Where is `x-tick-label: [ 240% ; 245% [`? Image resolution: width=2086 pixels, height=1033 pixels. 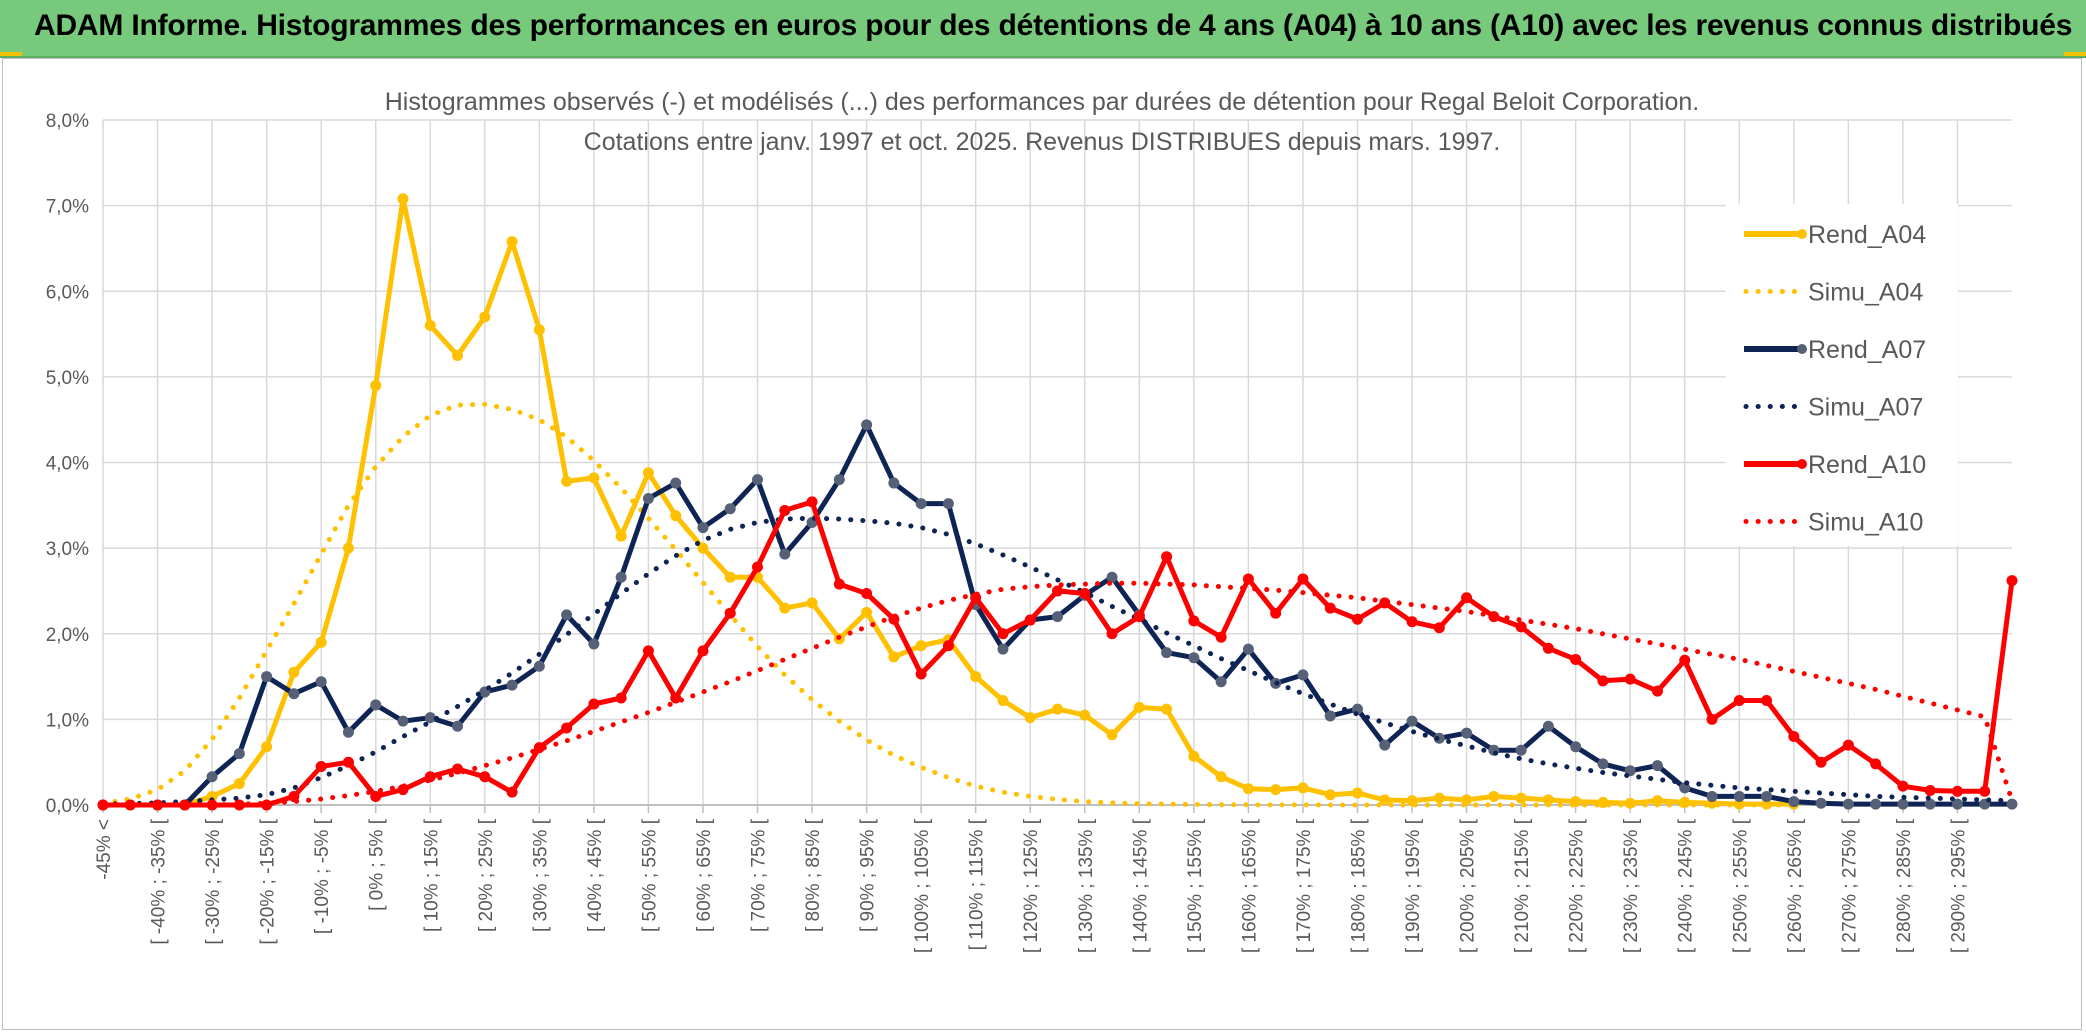
x-tick-label: [ 240% ; 245% [ is located at coordinates (1686, 885).